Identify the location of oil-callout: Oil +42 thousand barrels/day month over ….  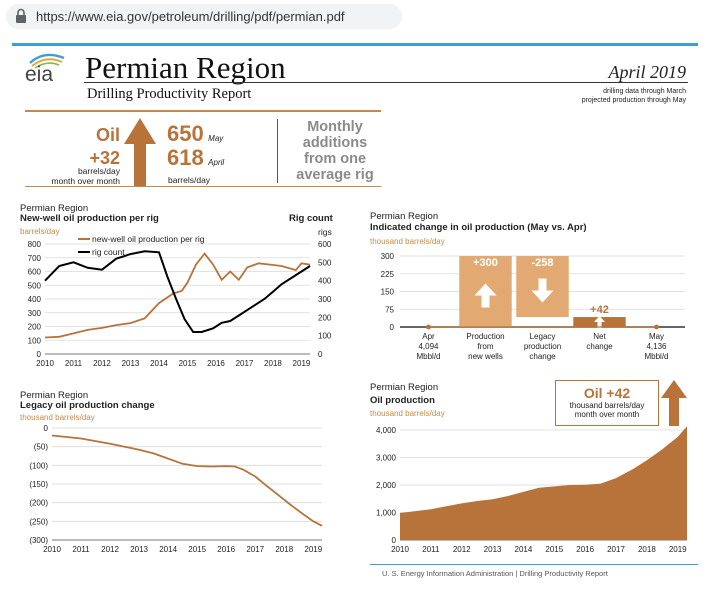
(607, 403).